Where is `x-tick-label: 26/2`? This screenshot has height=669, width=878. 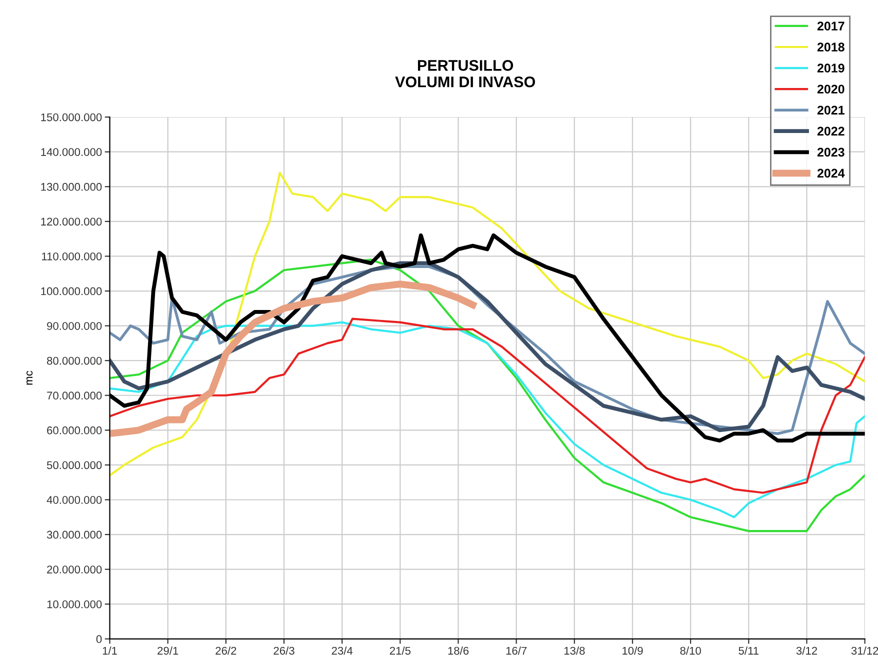 x-tick-label: 26/2 is located at coordinates (226, 650).